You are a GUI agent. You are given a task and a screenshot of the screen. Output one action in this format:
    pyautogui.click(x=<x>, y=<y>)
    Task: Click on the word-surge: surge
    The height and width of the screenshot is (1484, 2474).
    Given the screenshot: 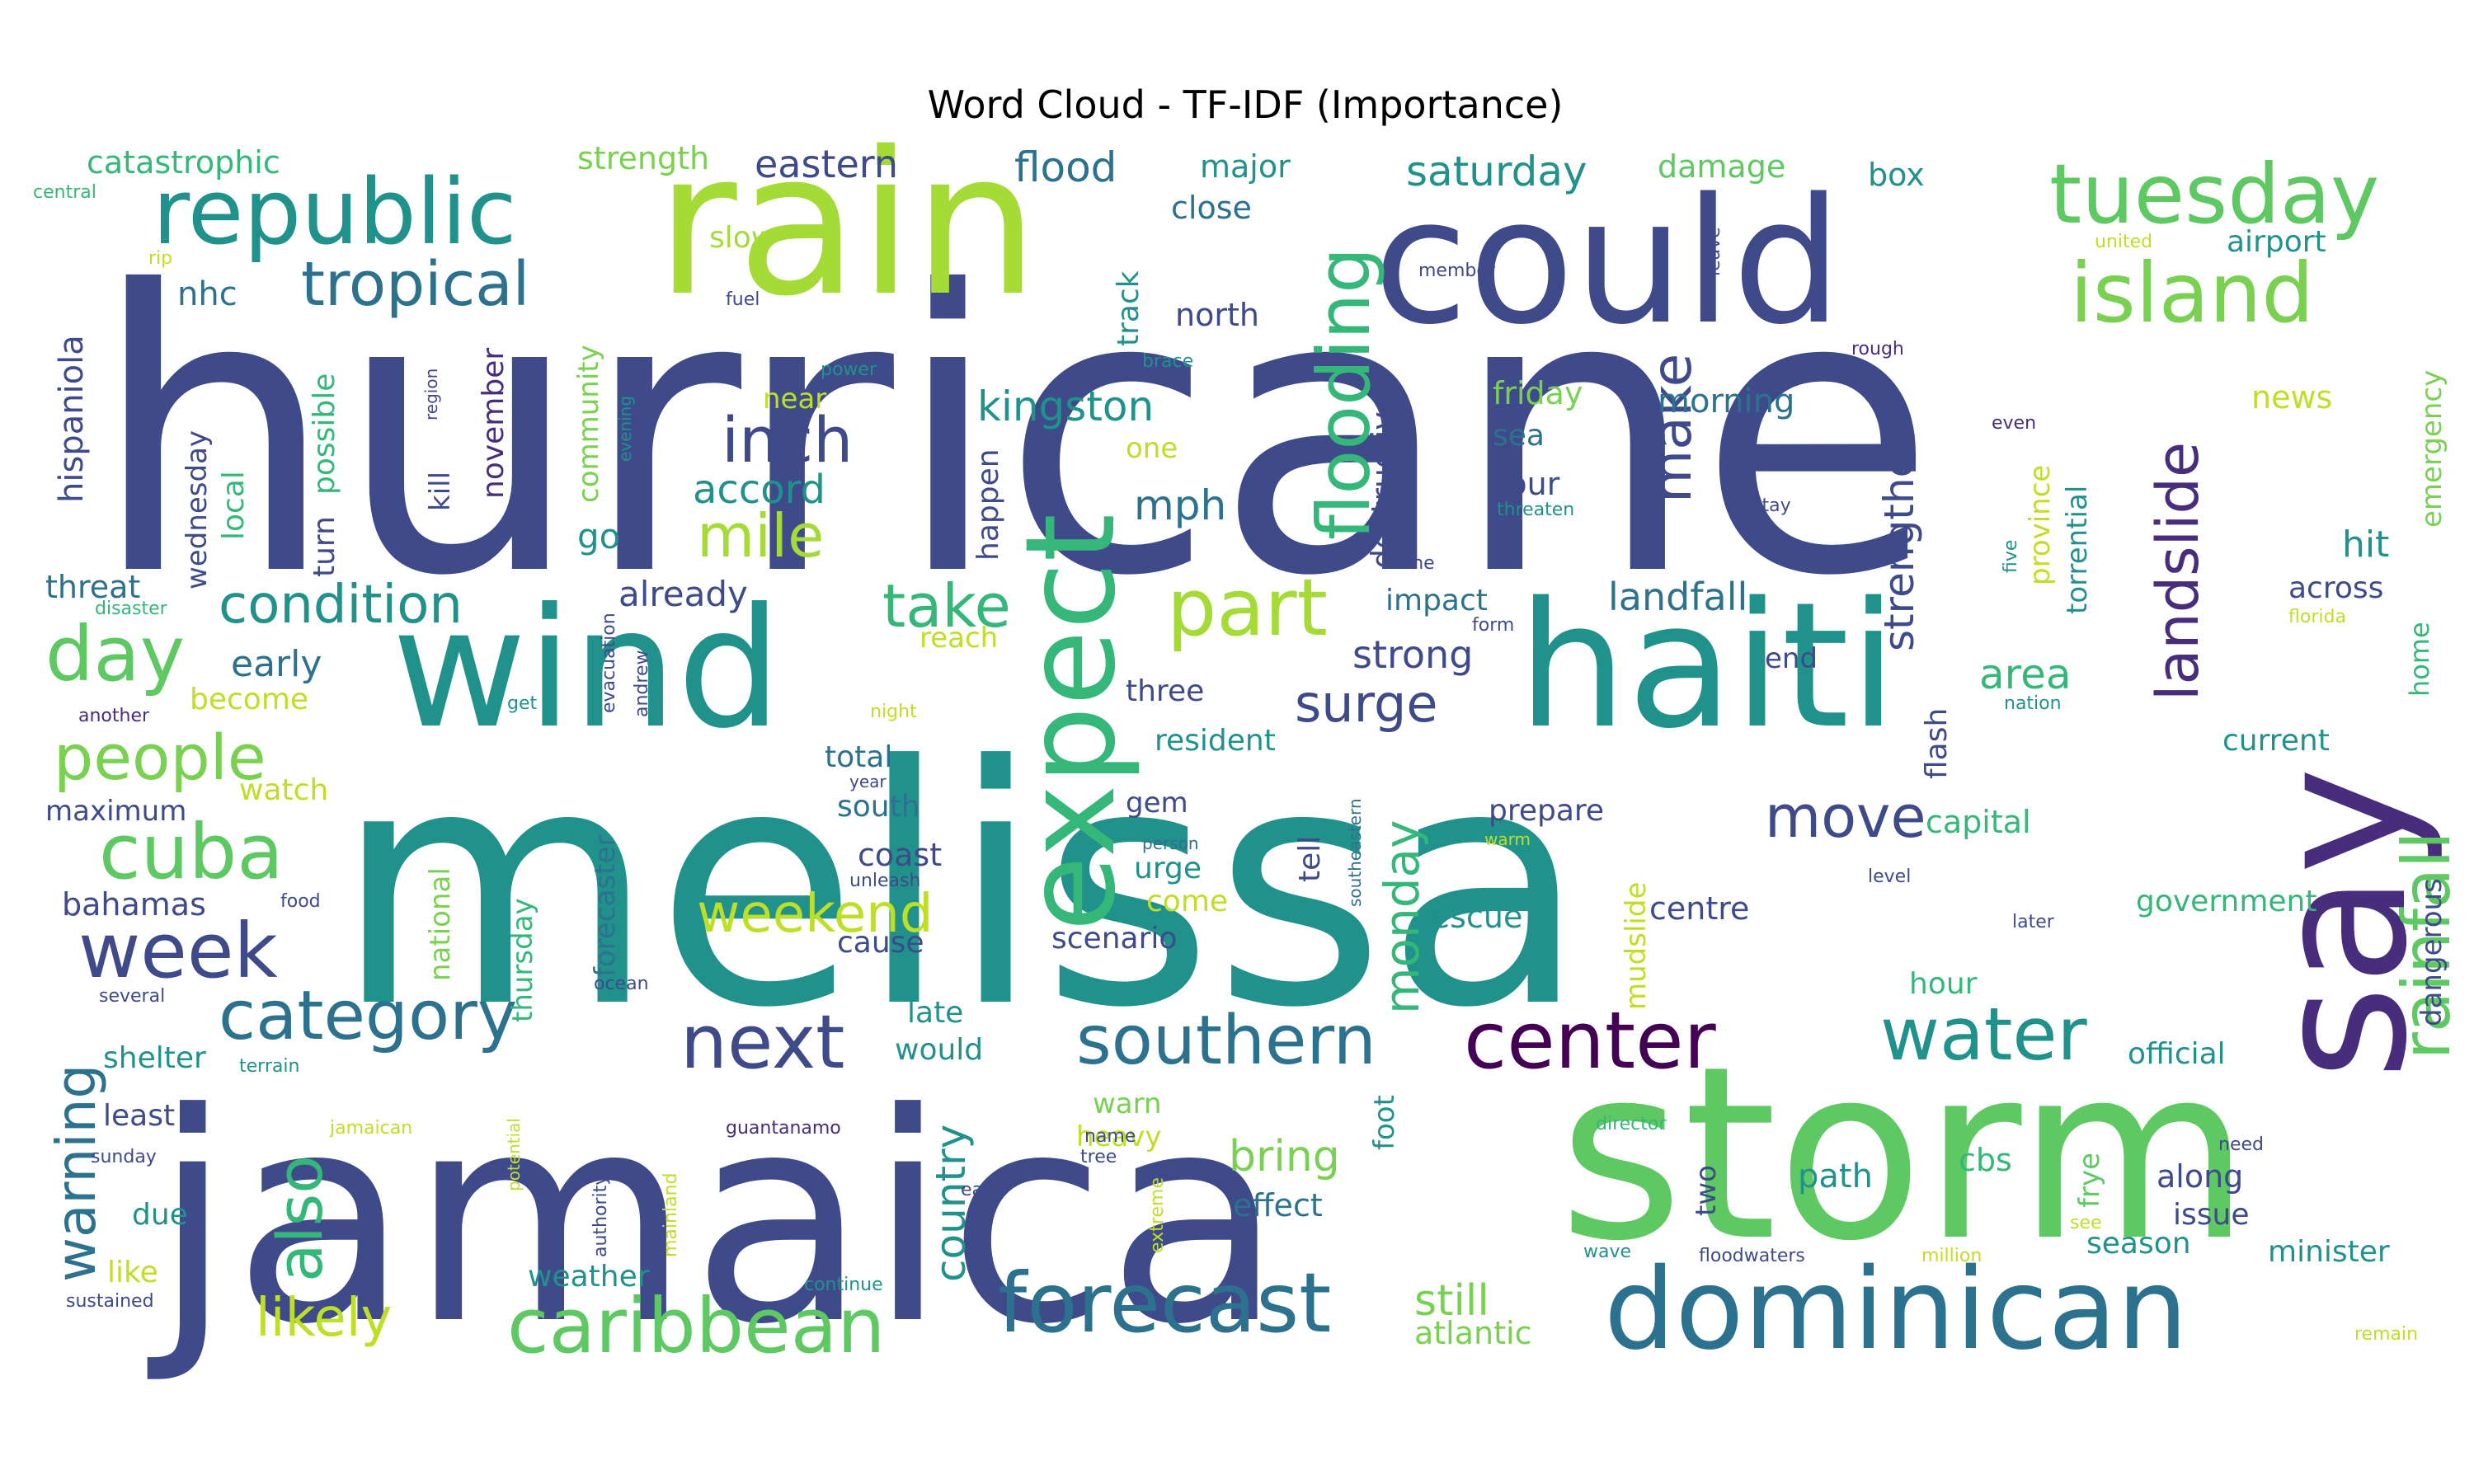 What is the action you would take?
    pyautogui.click(x=1366, y=704)
    